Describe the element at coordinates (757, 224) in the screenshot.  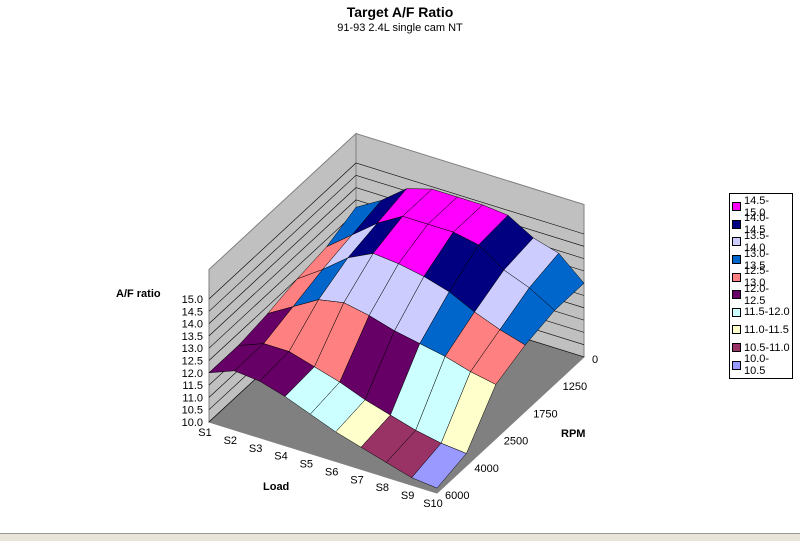
I see `legend-label: 14.0-14.5` at that location.